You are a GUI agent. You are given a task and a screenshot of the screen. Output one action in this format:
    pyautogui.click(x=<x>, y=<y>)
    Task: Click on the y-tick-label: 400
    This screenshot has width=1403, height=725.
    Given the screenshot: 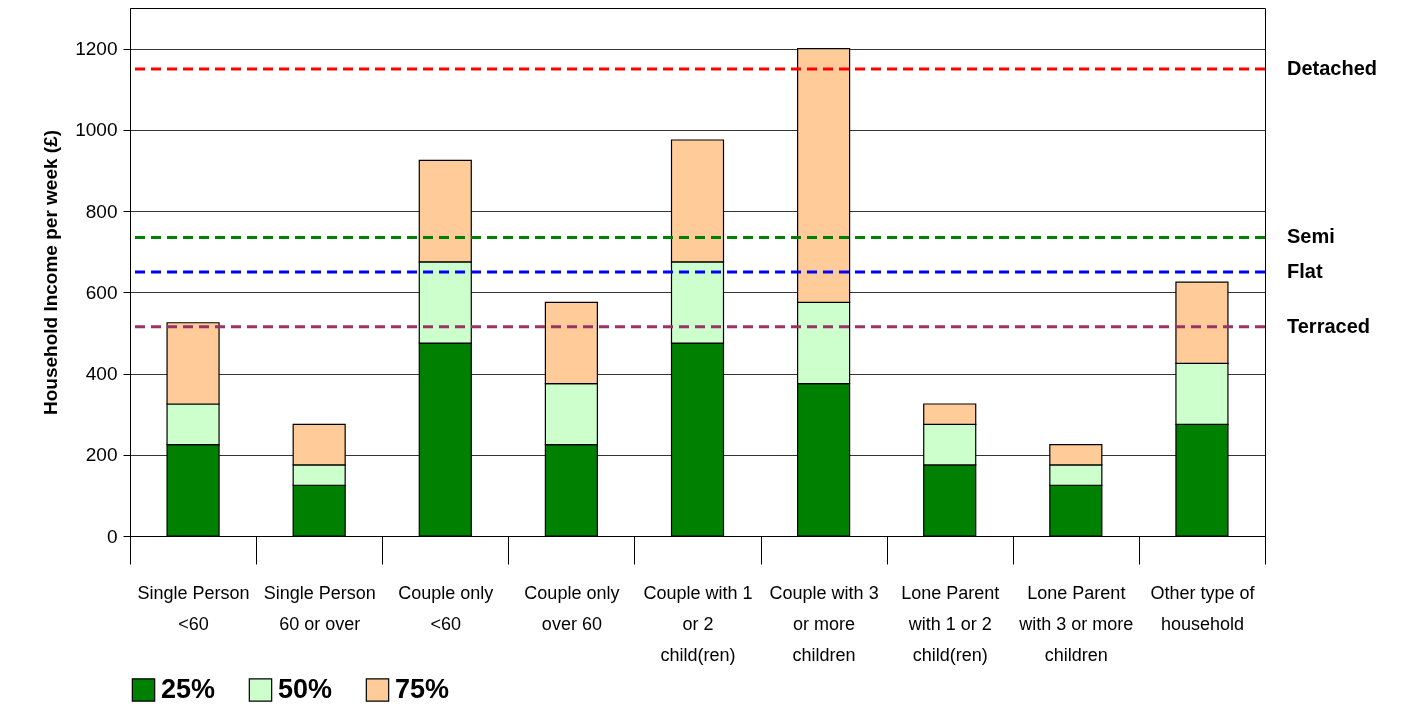 What is the action you would take?
    pyautogui.click(x=101, y=374)
    